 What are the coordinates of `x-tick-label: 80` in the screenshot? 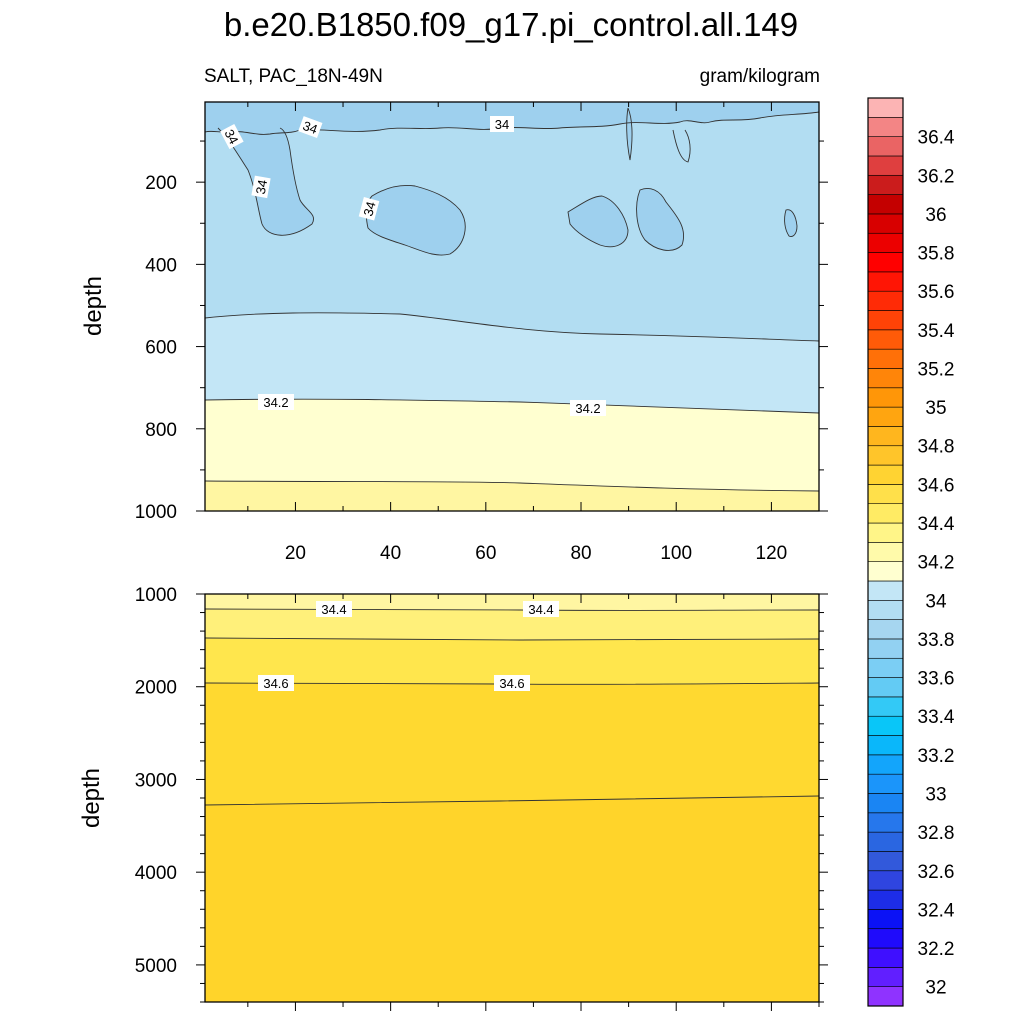 It's located at (580, 553).